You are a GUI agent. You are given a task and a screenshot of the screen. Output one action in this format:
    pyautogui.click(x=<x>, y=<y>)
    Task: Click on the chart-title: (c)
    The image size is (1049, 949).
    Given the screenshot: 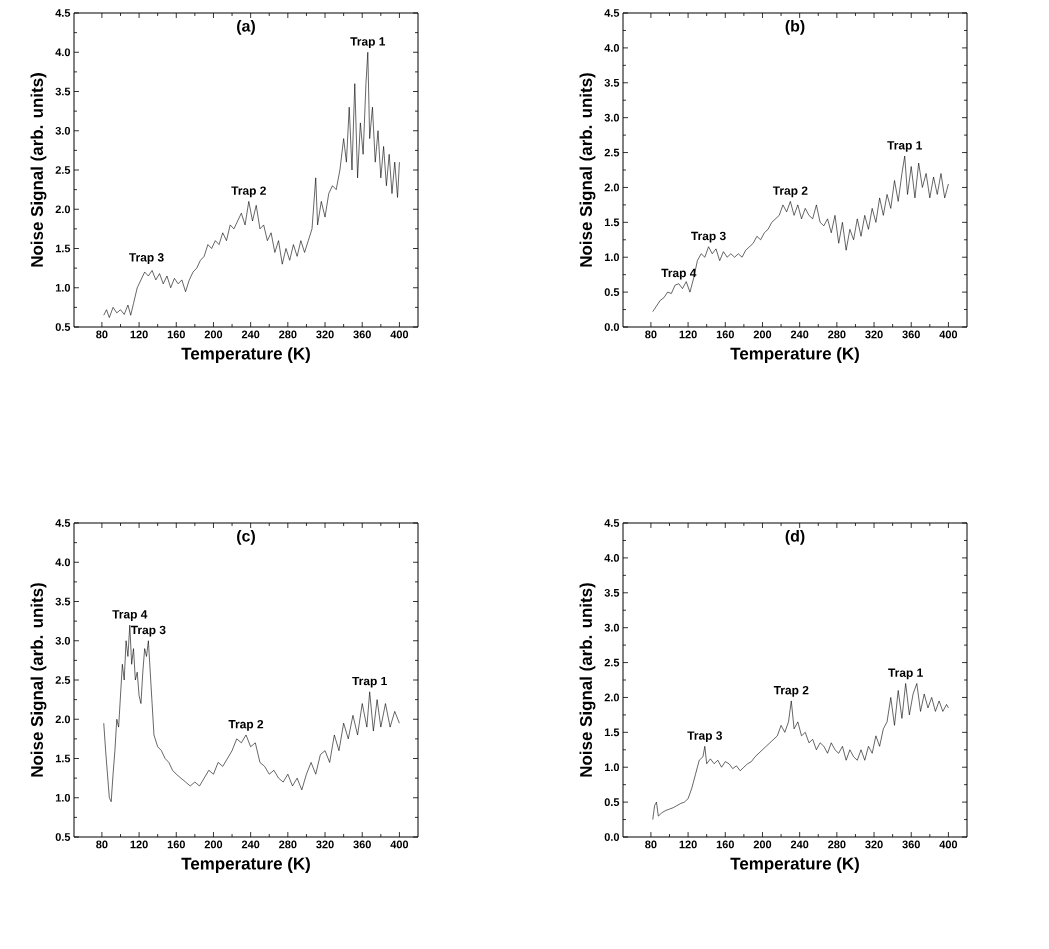 What is the action you would take?
    pyautogui.click(x=246, y=537)
    